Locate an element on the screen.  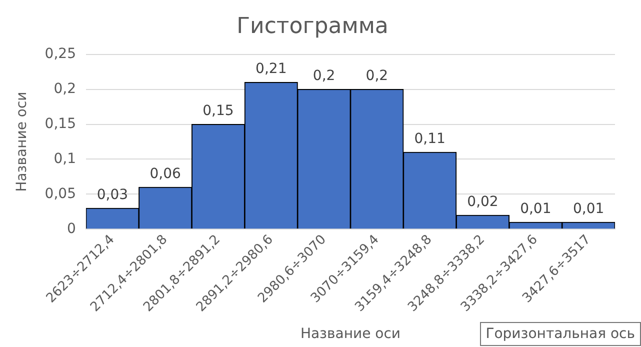
data-label: 0,03 is located at coordinates (112, 194).